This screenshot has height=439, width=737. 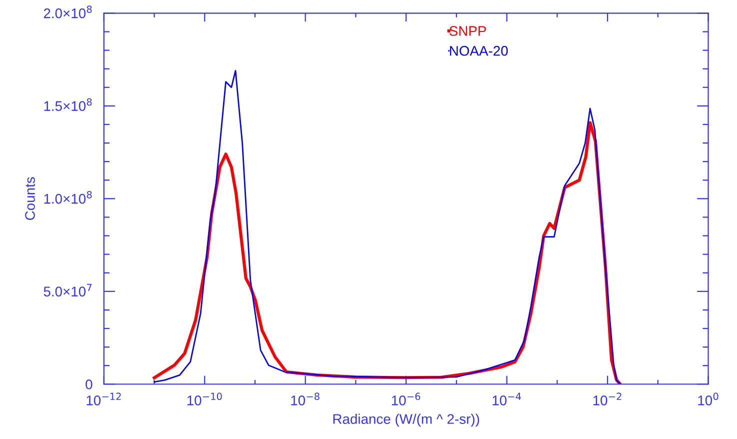 What do you see at coordinates (406, 420) in the screenshot?
I see `x-axis-title: Radiance (W/(m ^ 2-sr))` at bounding box center [406, 420].